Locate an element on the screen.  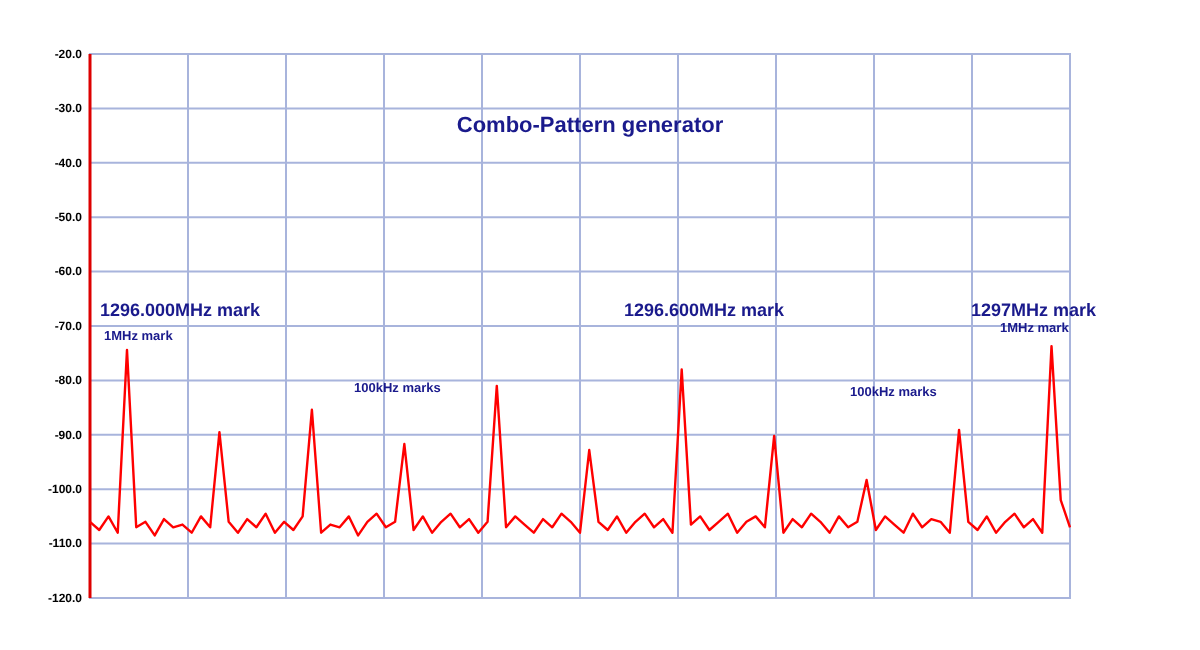
annotation: 1296.000MHz mark is located at coordinates (181, 310).